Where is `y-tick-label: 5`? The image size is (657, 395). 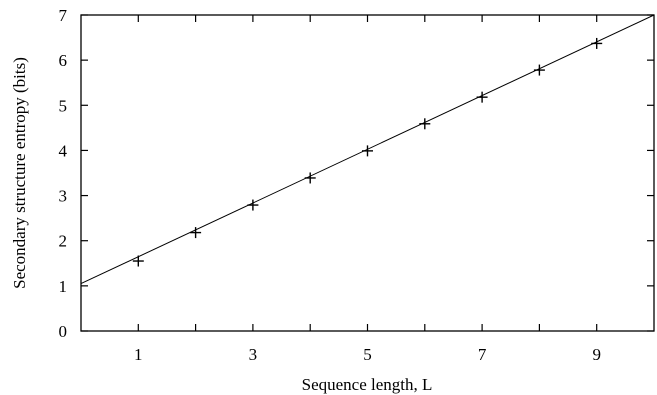
y-tick-label: 5 is located at coordinates (63, 105).